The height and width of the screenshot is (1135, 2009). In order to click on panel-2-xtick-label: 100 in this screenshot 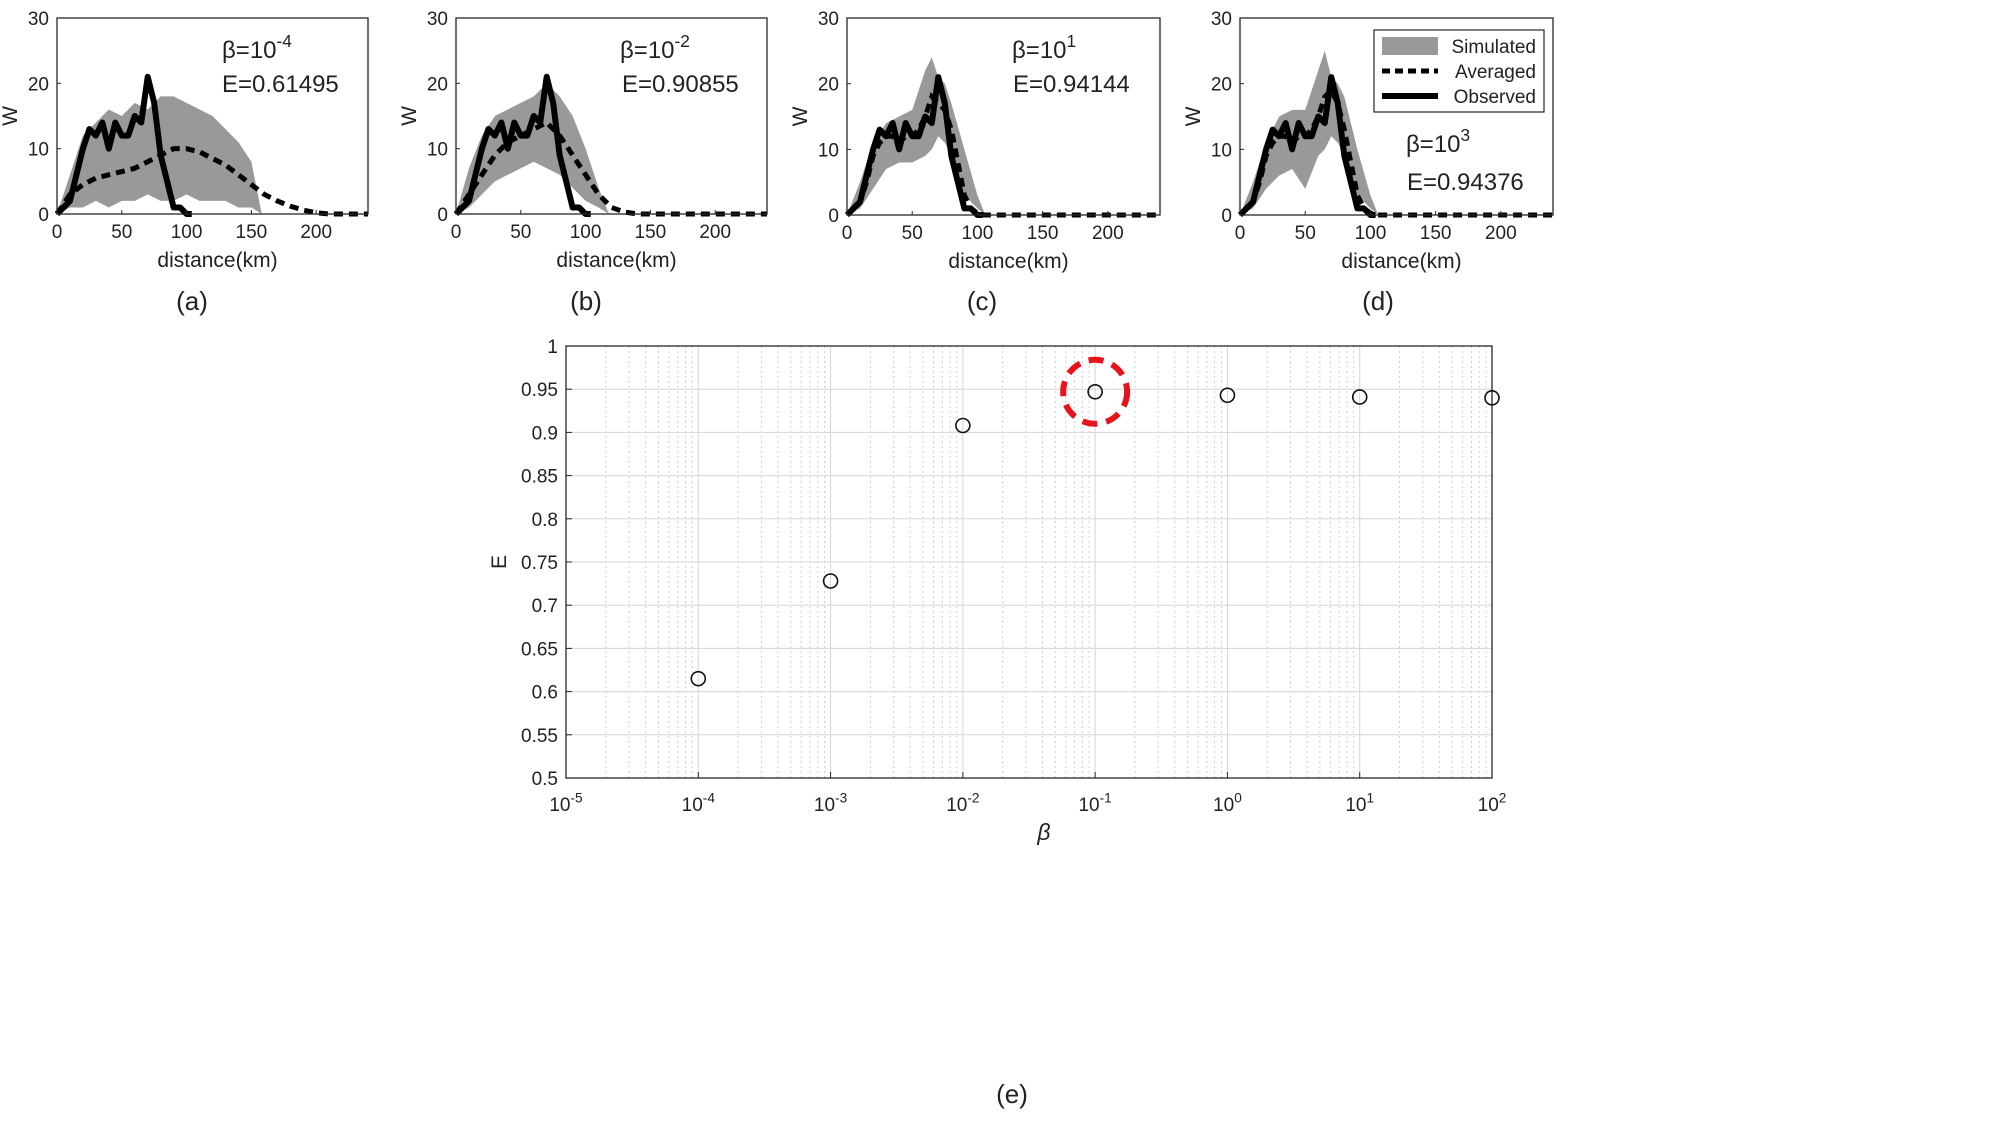, I will do `click(978, 233)`.